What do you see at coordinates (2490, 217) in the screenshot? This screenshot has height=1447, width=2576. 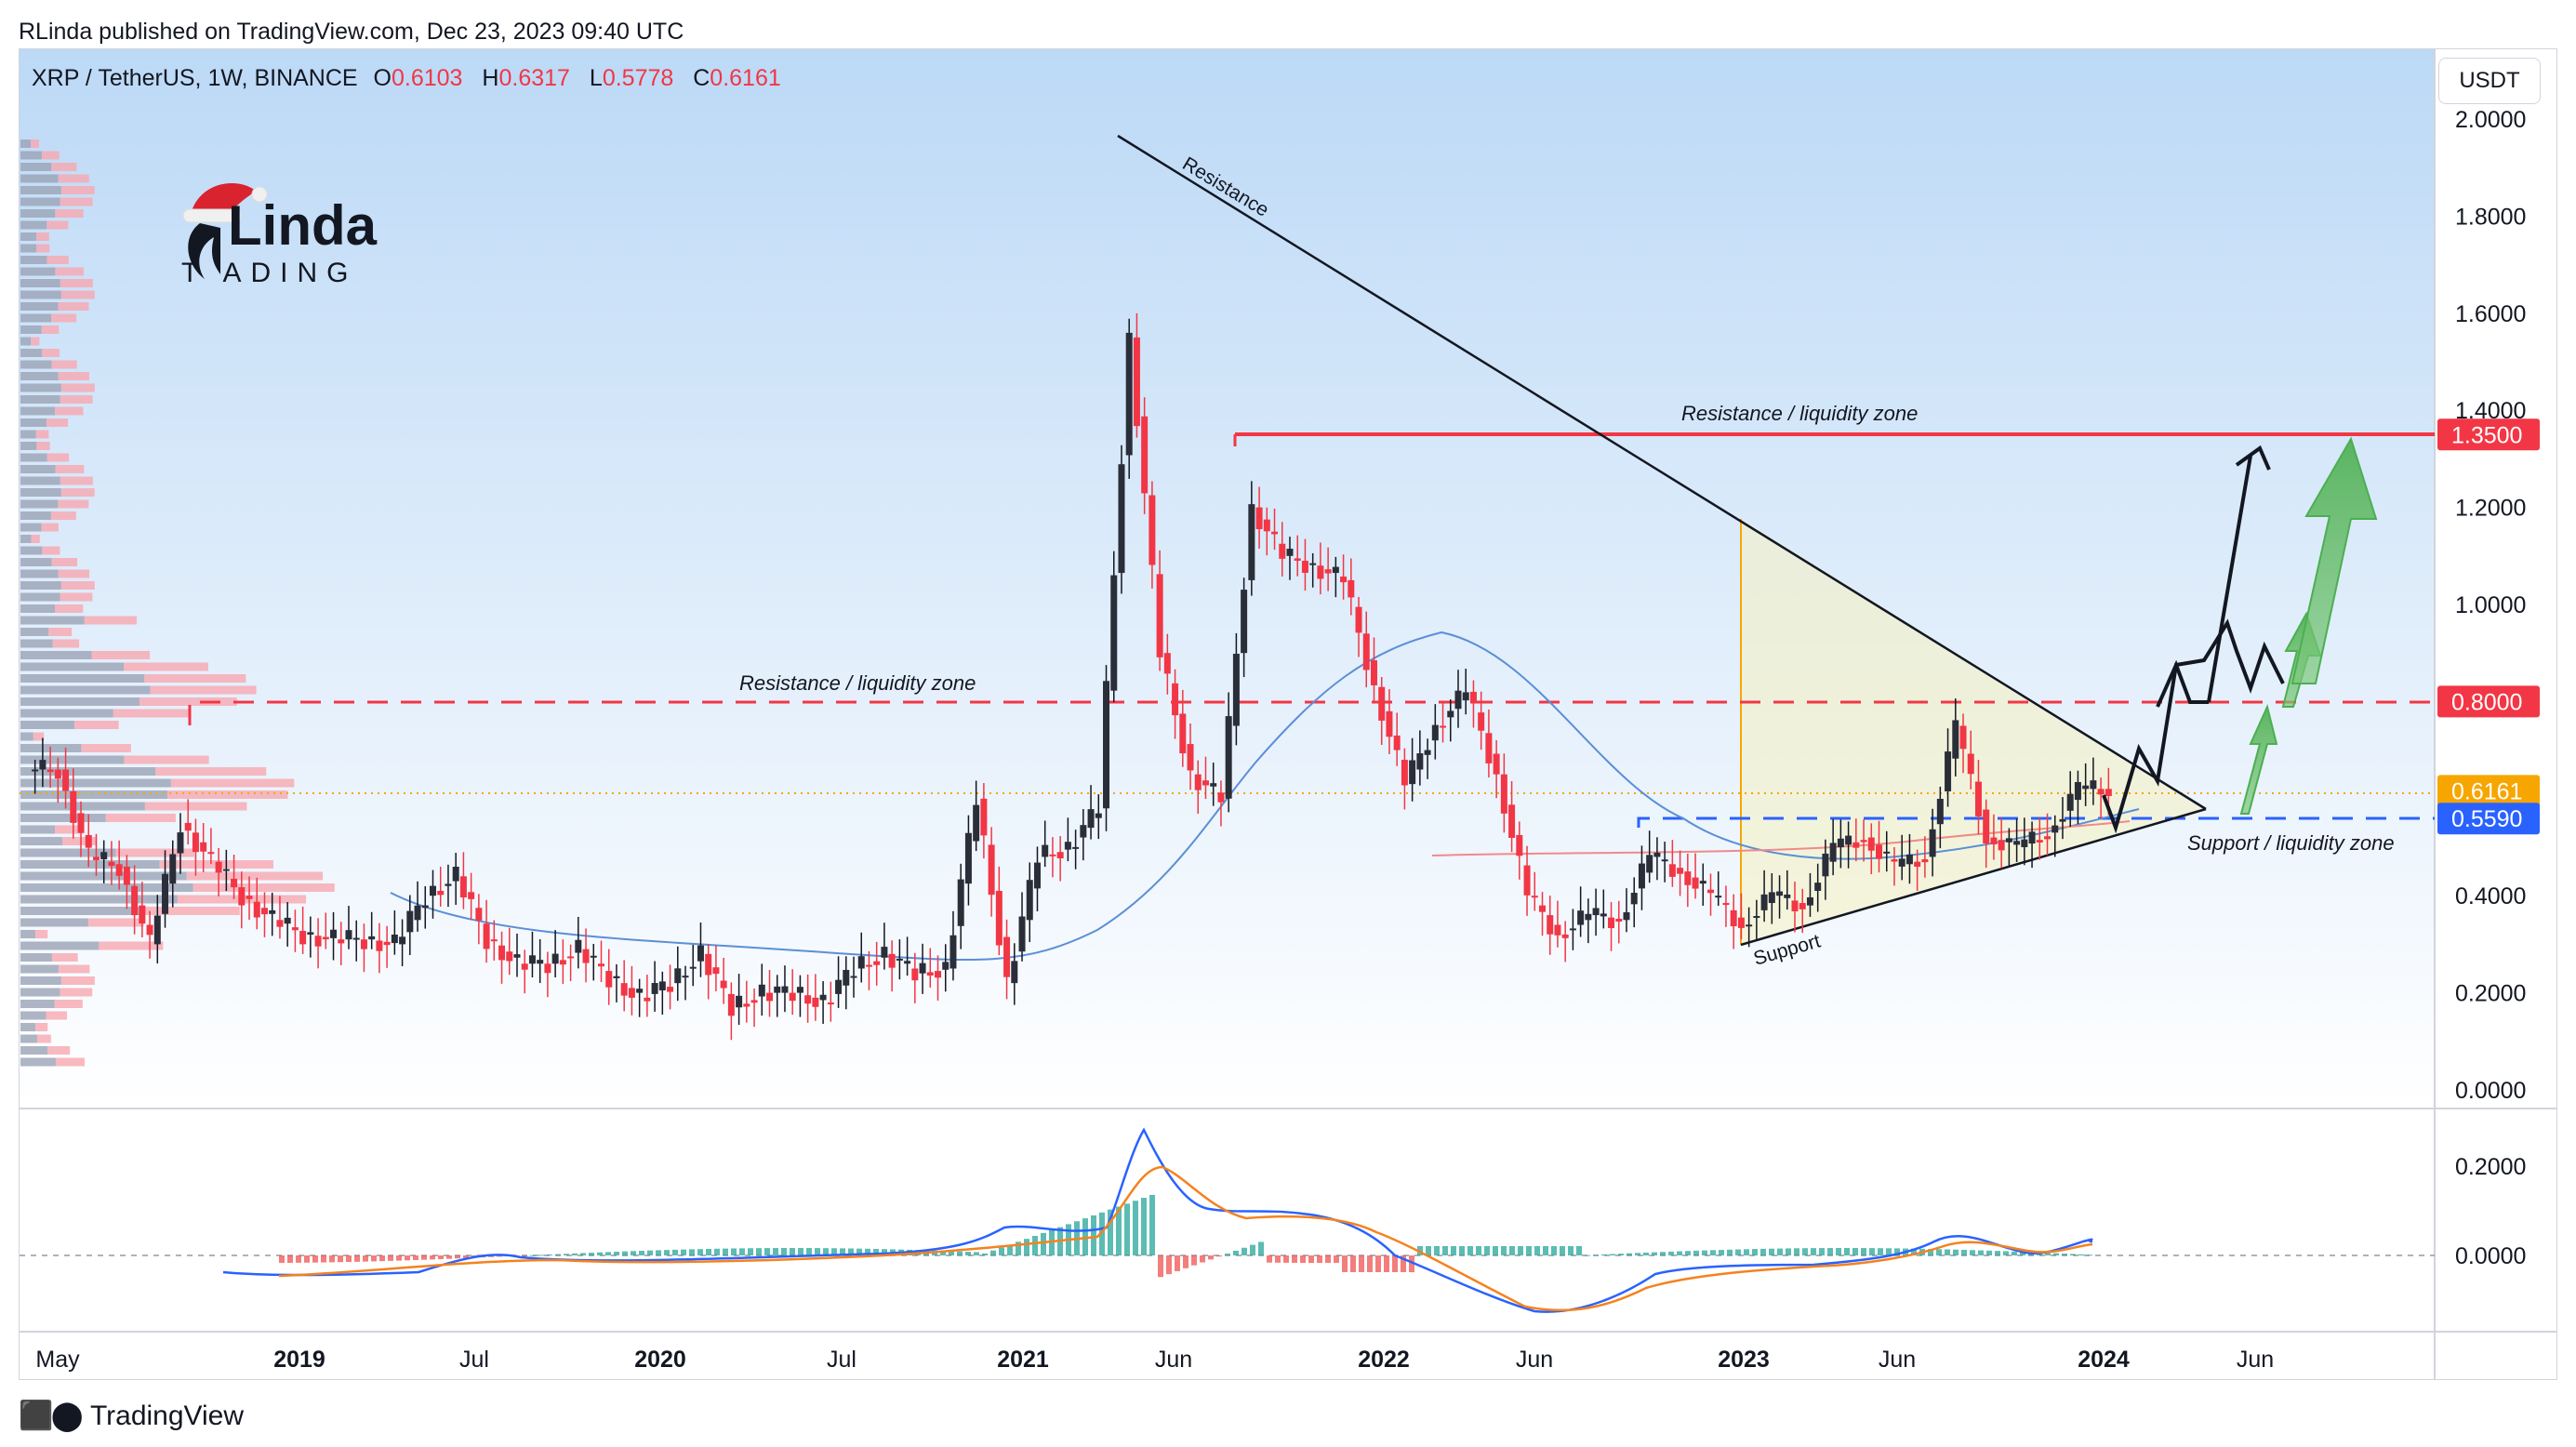 I see `price-tick-label: 1.8000` at bounding box center [2490, 217].